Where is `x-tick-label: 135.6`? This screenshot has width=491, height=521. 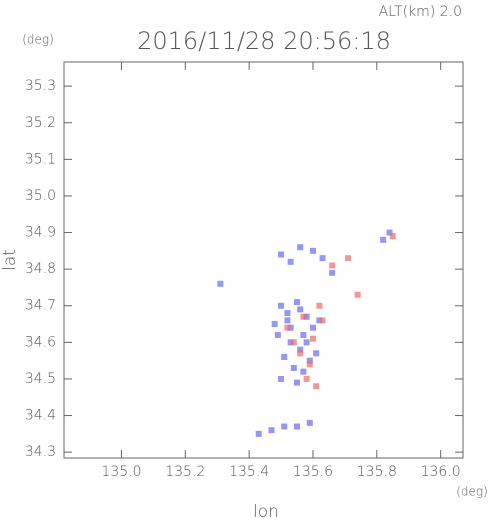
x-tick-label: 135.6 is located at coordinates (313, 472).